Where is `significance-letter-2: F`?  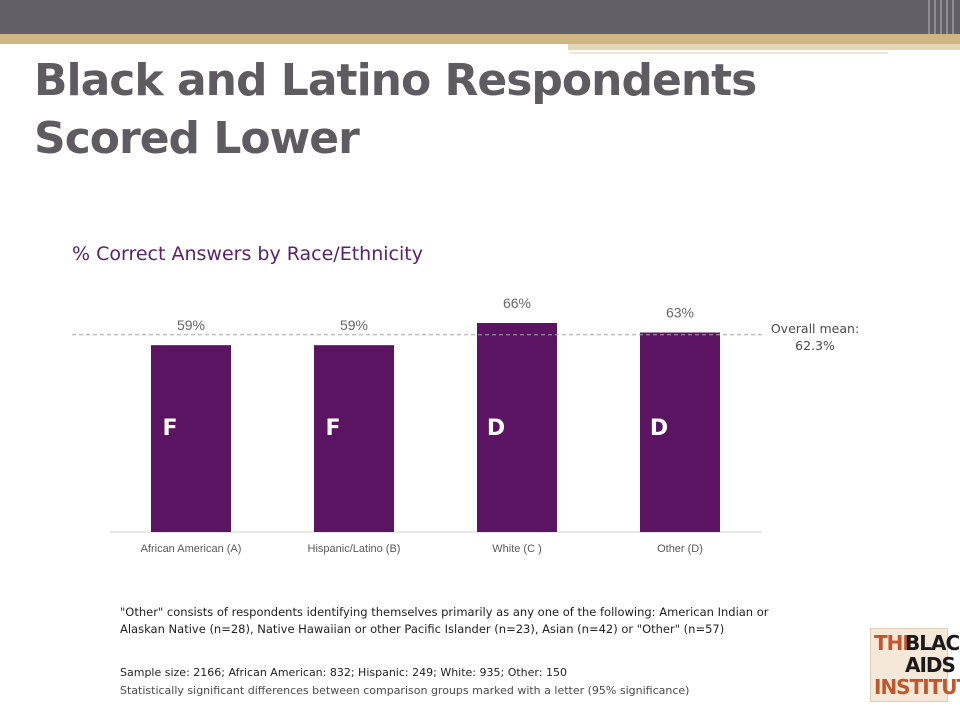 significance-letter-2: F is located at coordinates (332, 428).